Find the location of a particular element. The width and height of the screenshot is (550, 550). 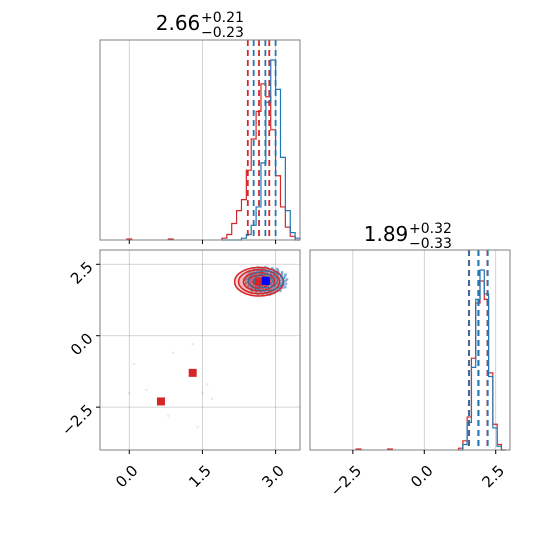

joint-y-tick-label: 0.0 is located at coordinates (82, 345).